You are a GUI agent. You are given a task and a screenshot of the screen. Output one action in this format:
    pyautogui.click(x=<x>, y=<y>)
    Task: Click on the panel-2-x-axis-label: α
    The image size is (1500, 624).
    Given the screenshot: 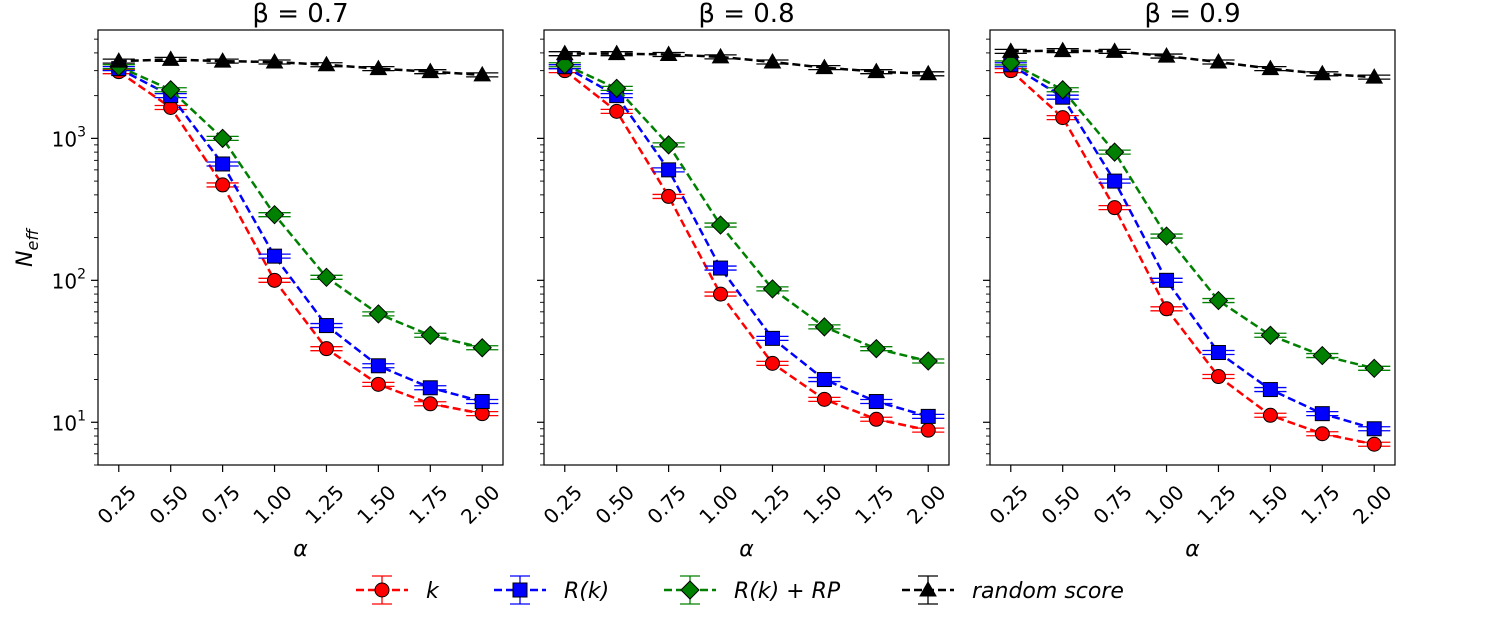 What is the action you would take?
    pyautogui.click(x=746, y=549)
    